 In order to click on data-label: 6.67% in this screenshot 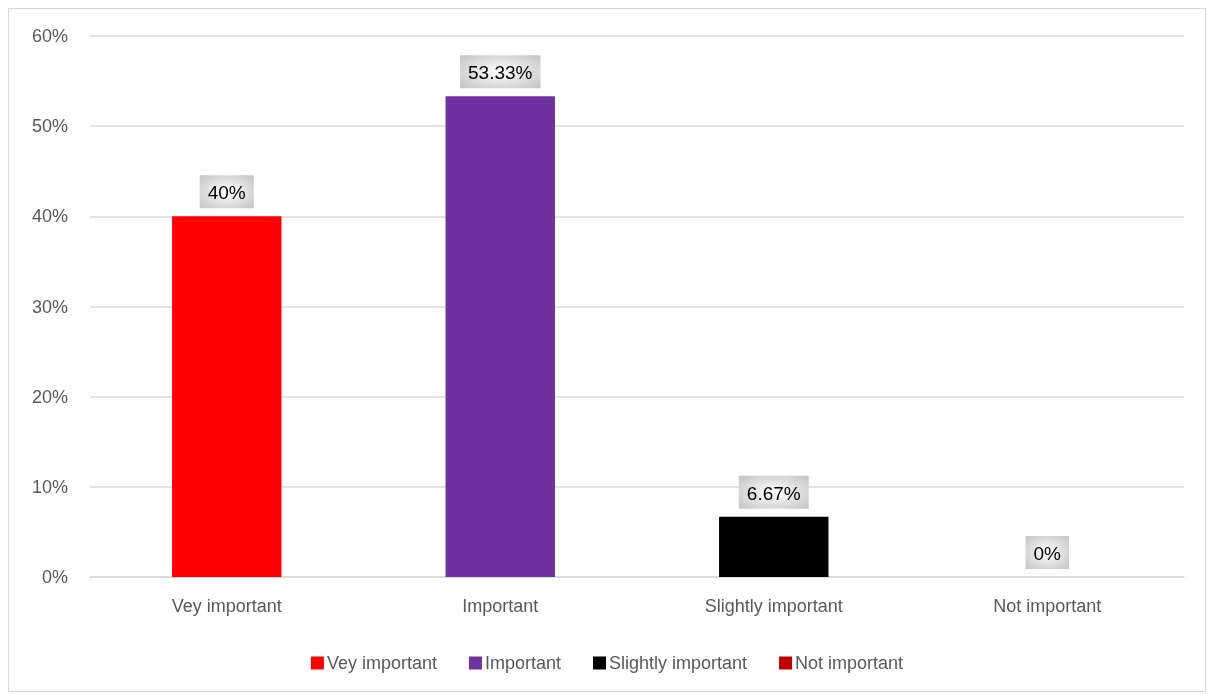, I will do `click(773, 493)`.